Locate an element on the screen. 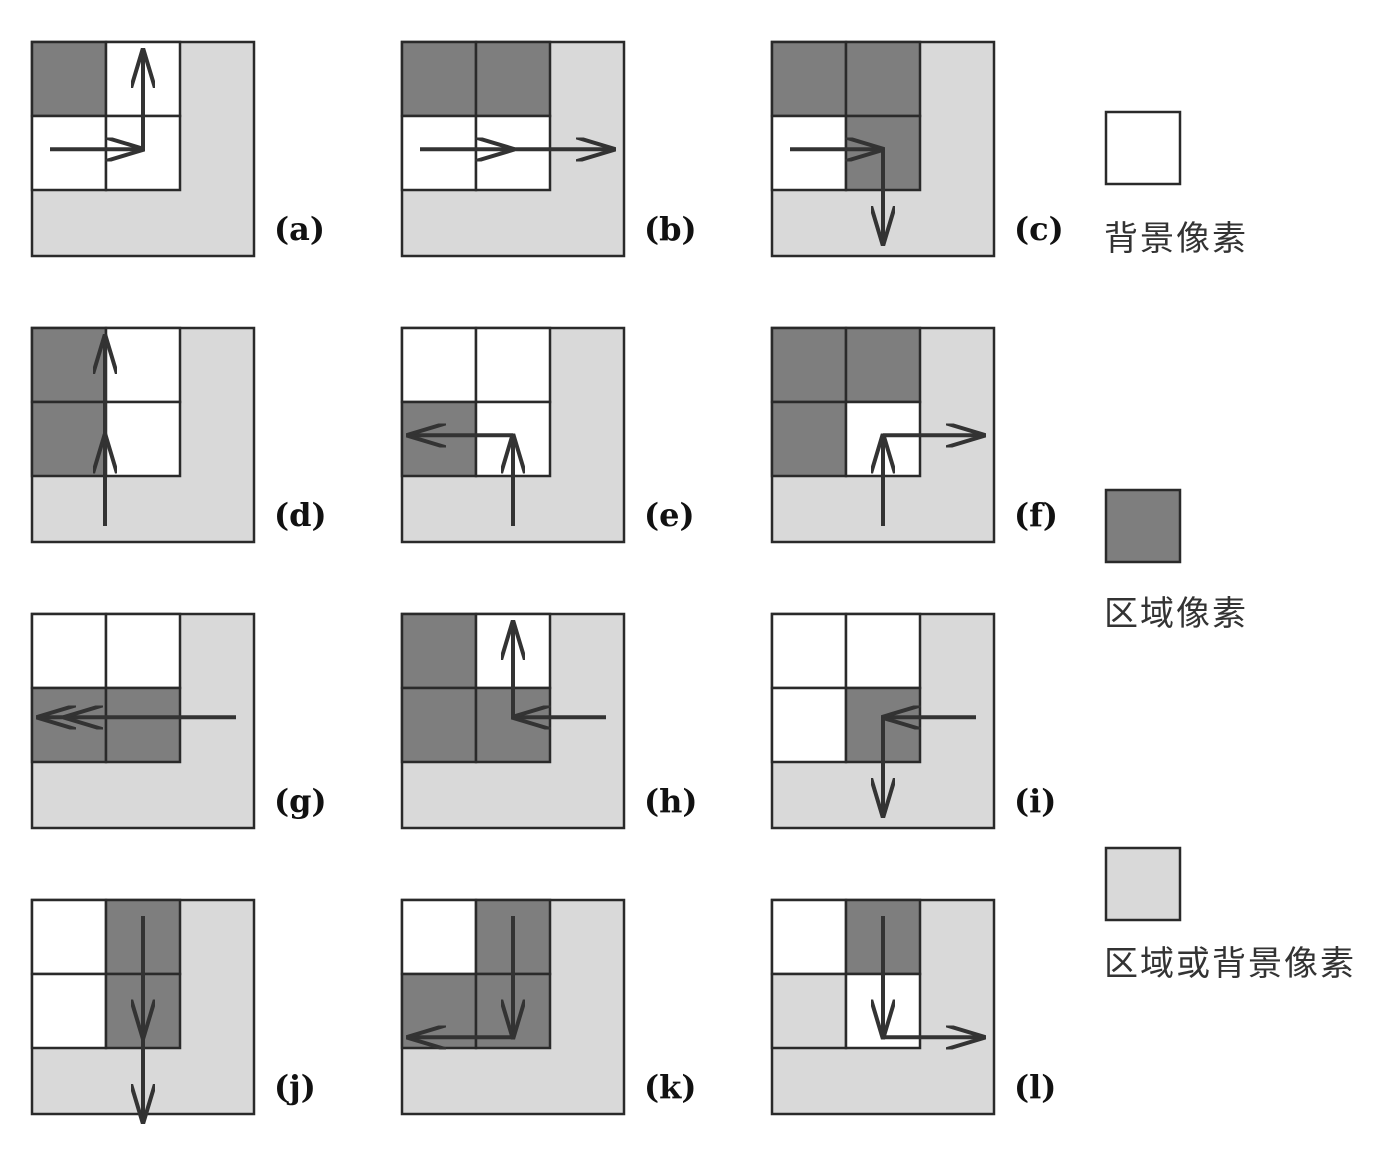 The width and height of the screenshot is (1390, 1161). panel-e: (e) is located at coordinates (547, 435).